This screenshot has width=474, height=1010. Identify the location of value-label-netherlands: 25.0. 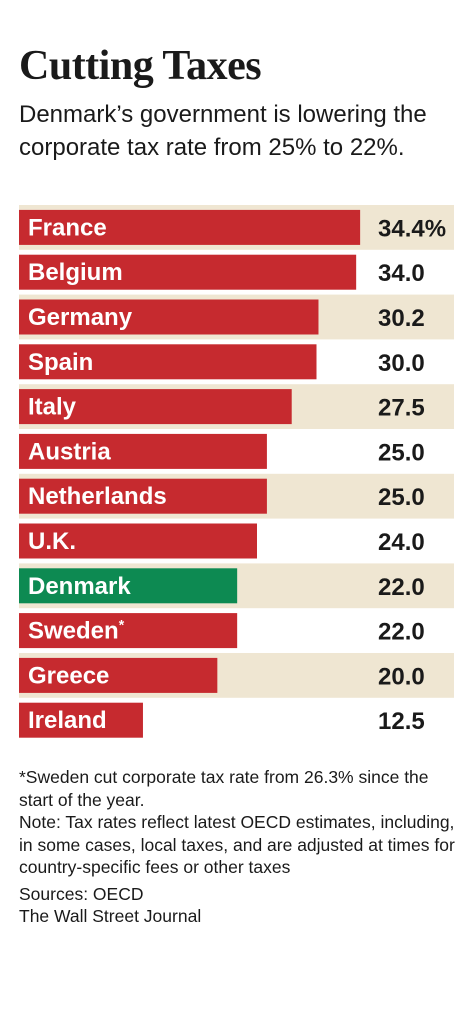
(401, 497).